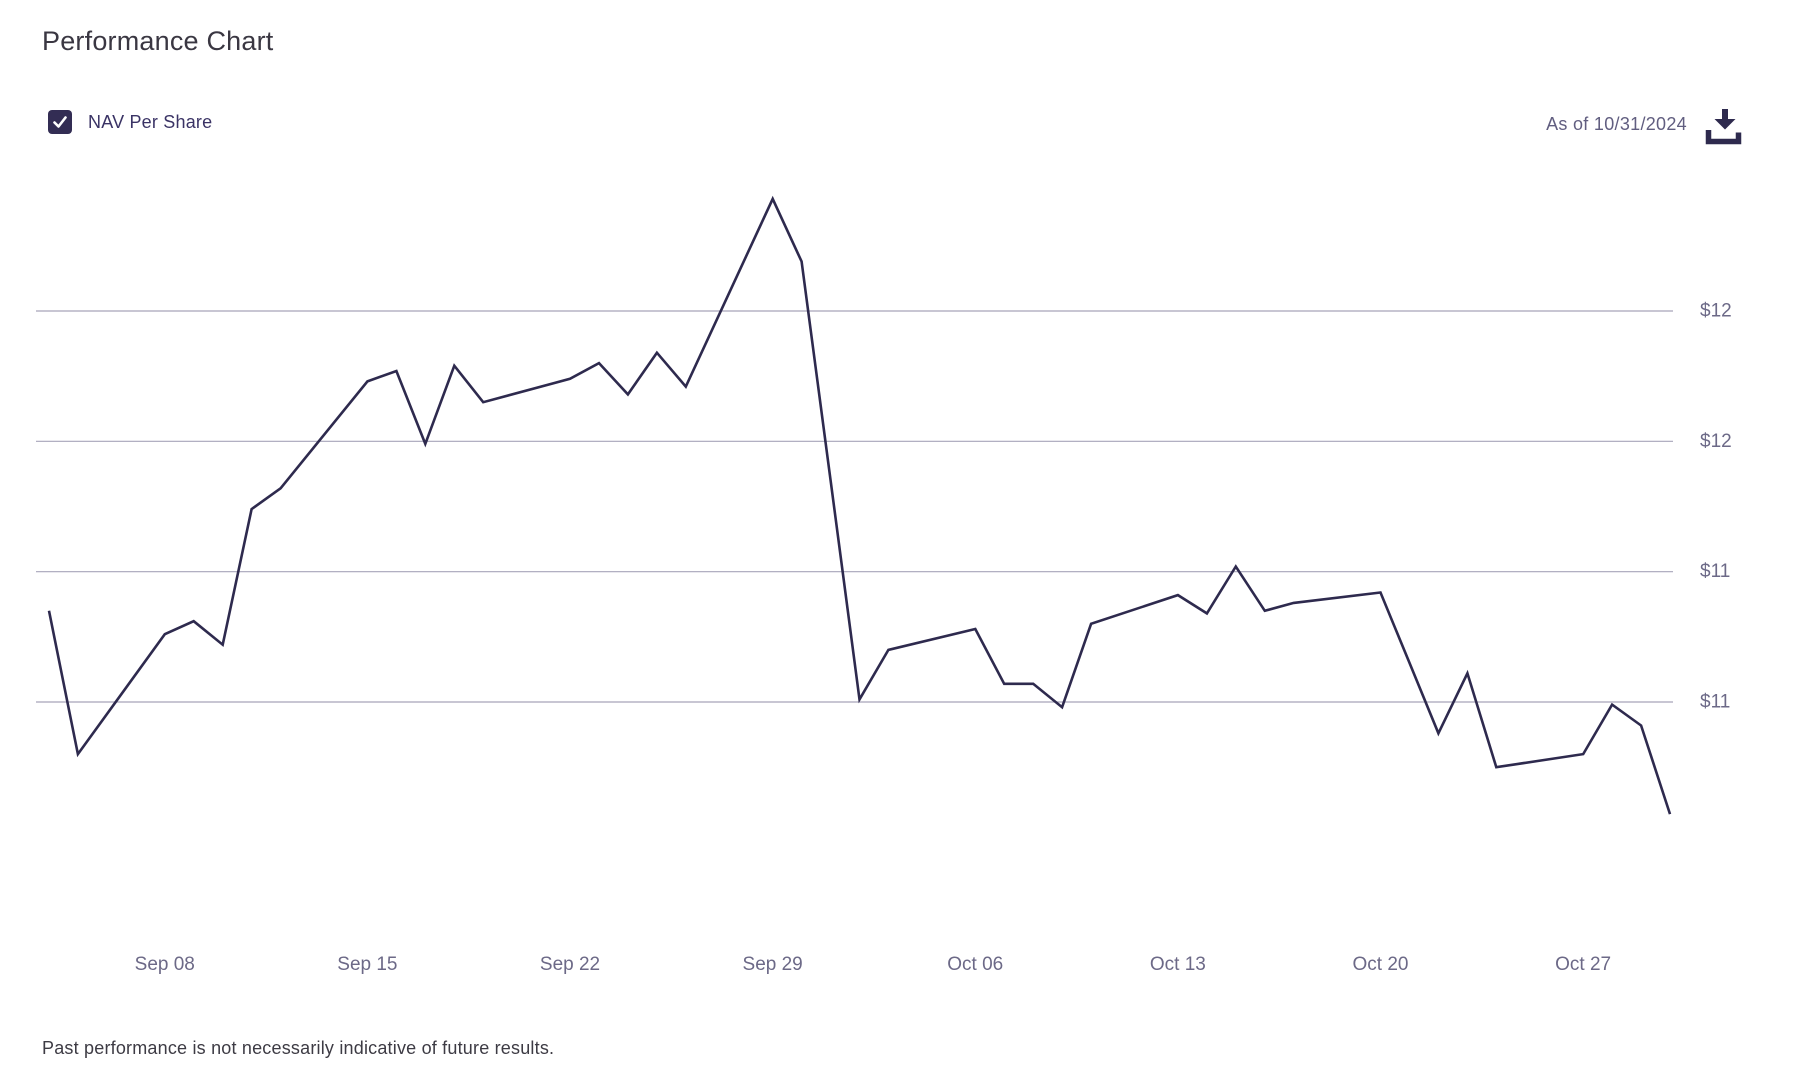 This screenshot has width=1819, height=1070. I want to click on x-axis-label: Oct 20, so click(1381, 964).